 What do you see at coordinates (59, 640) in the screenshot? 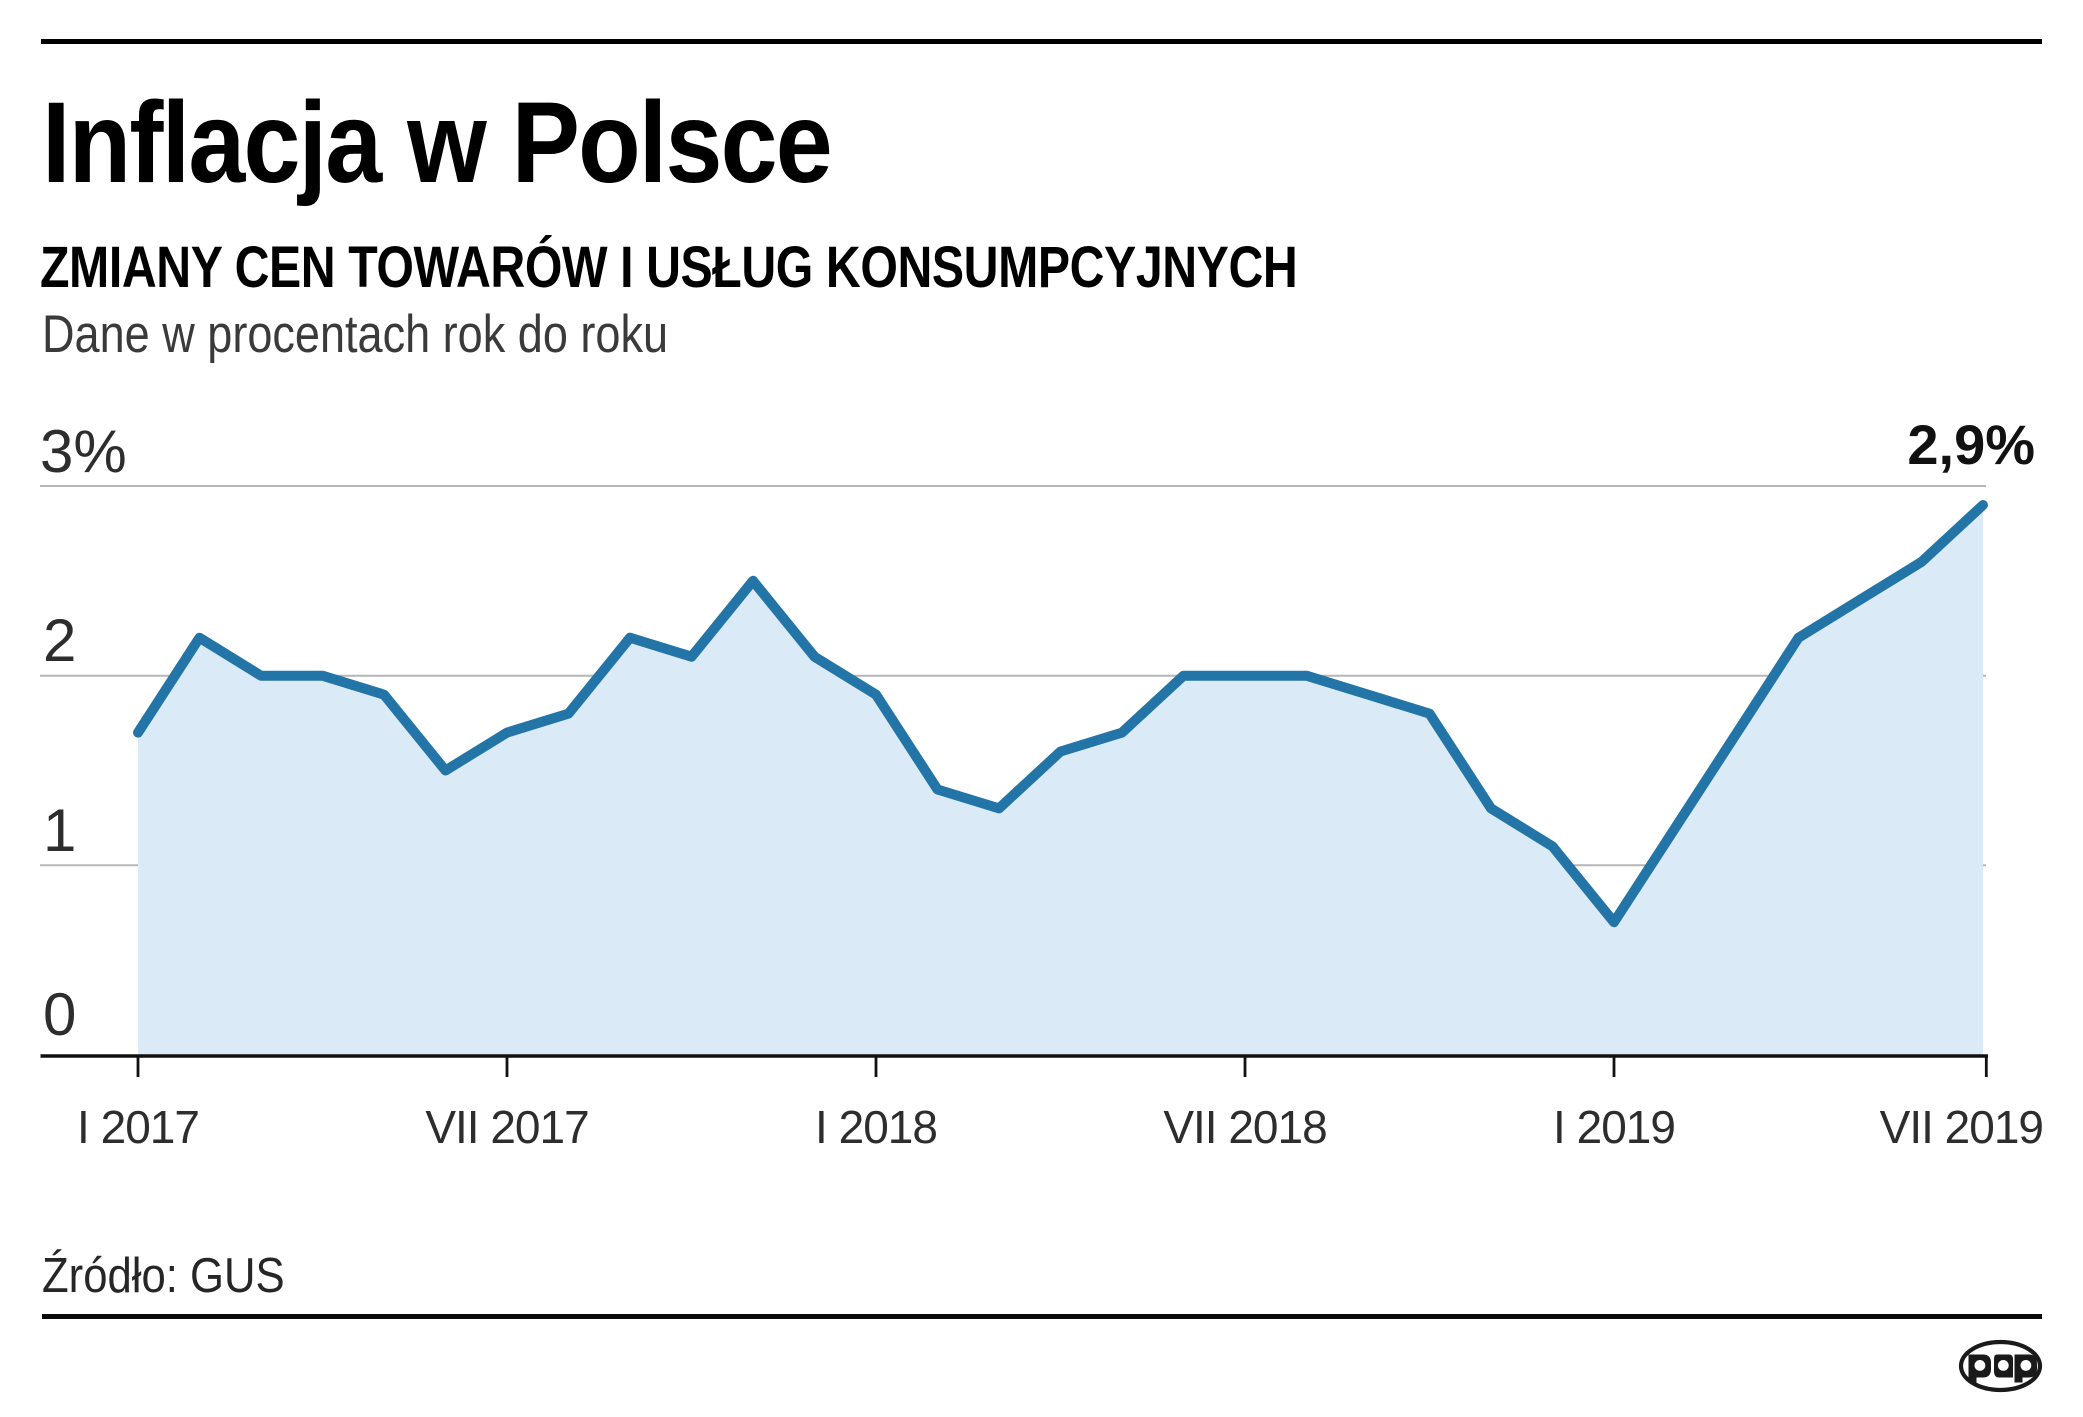
I see `svg-text: 2` at bounding box center [59, 640].